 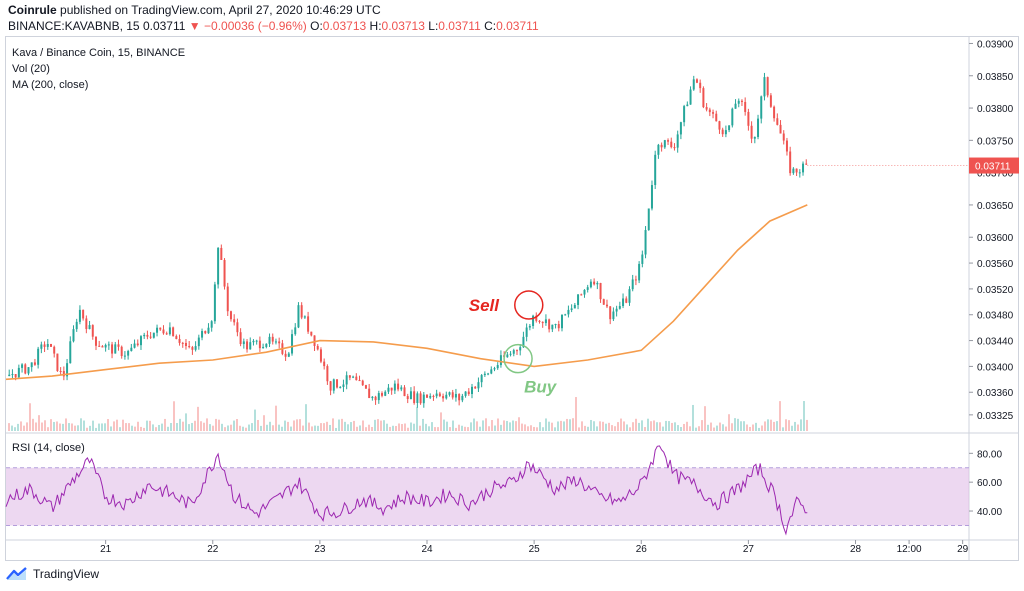 What do you see at coordinates (50, 85) in the screenshot?
I see `legend-ma: MA (200, close)` at bounding box center [50, 85].